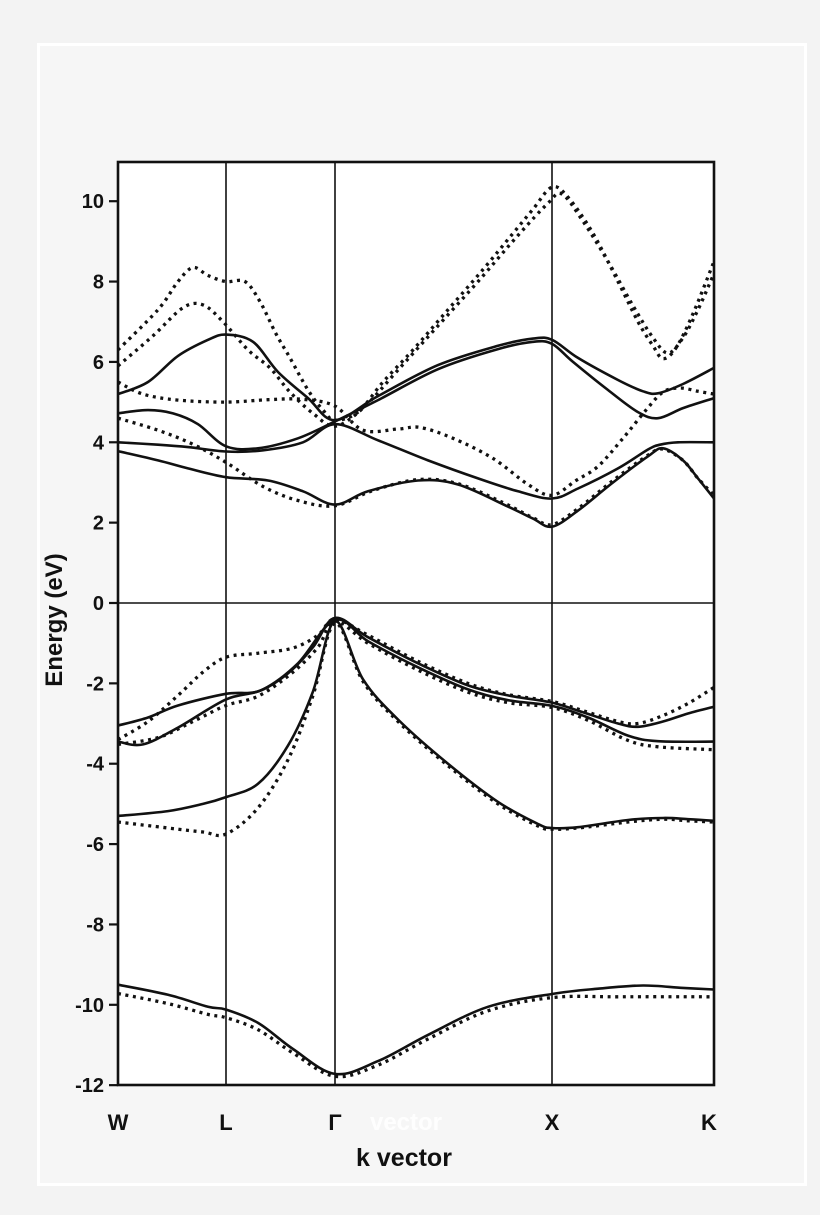  Describe the element at coordinates (113, 643) in the screenshot. I see `y-axis-ticks` at that location.